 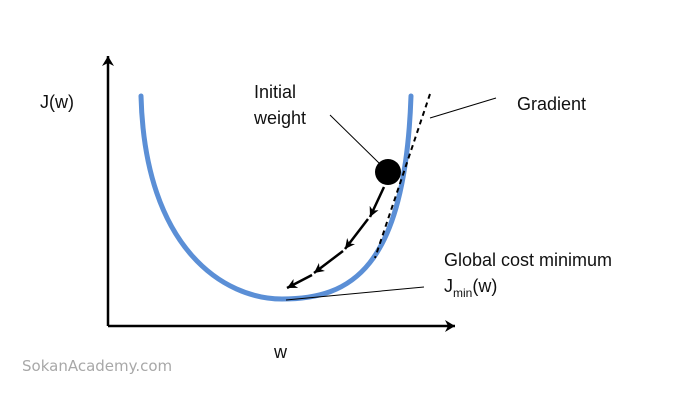 What do you see at coordinates (484, 286) in the screenshot?
I see `jmin-argument: (w)` at bounding box center [484, 286].